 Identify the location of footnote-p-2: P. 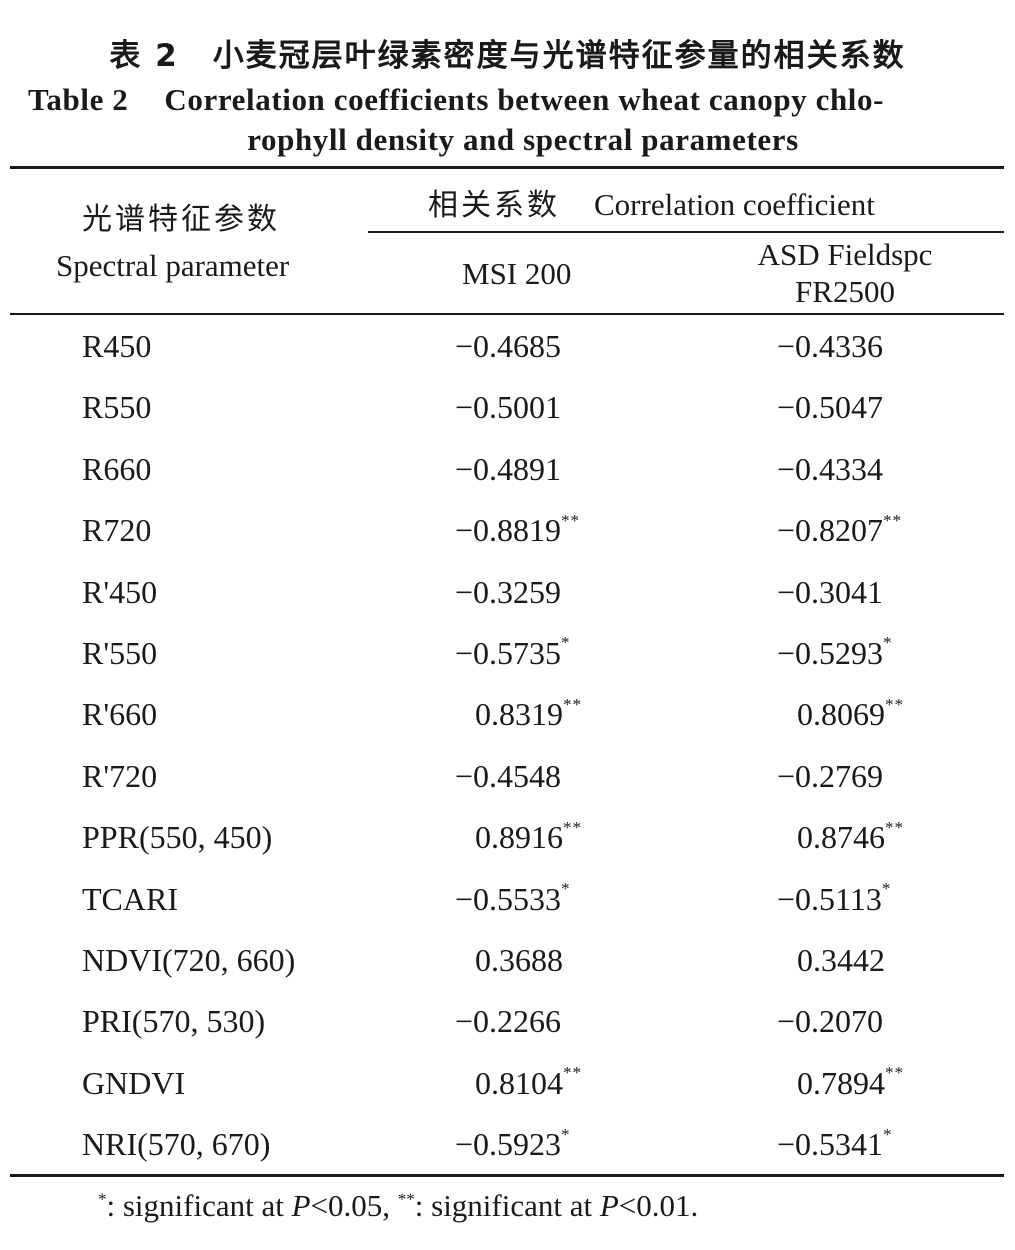
(609, 1205).